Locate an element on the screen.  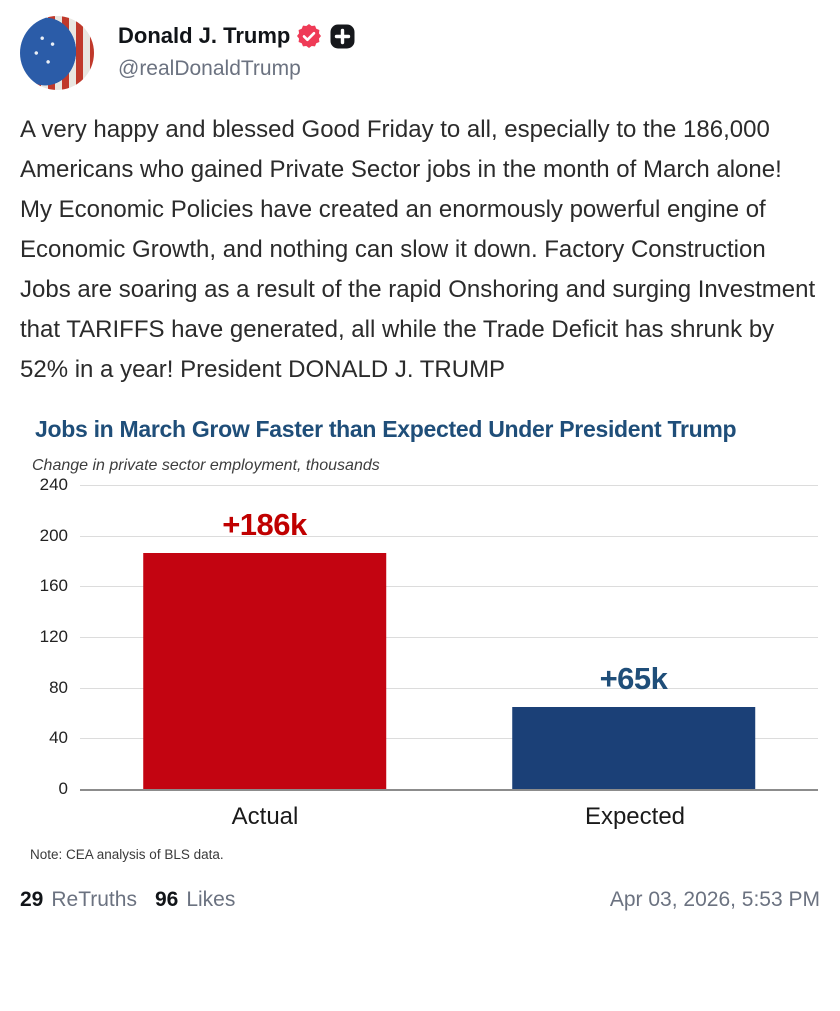
avatar is located at coordinates (57, 53).